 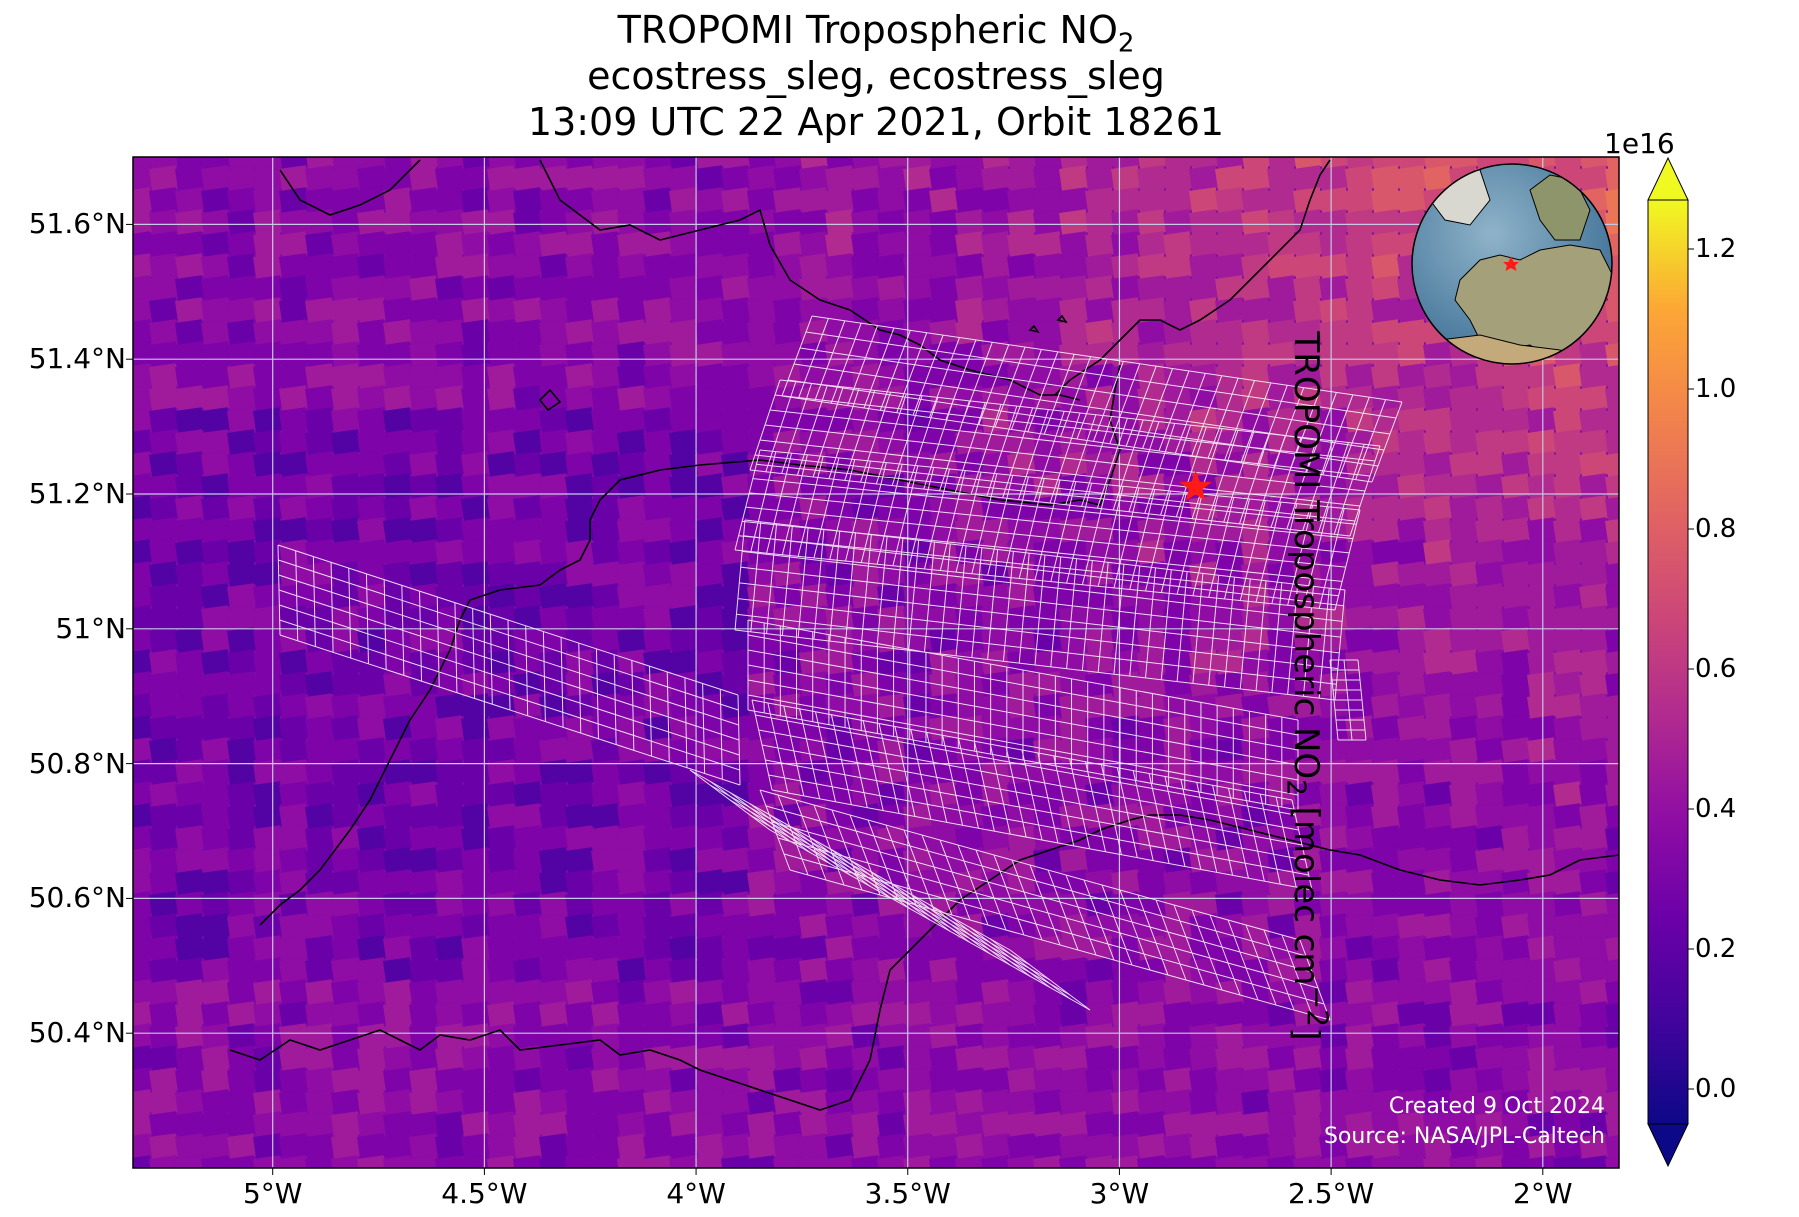 What do you see at coordinates (77, 359) in the screenshot?
I see `latitude-tick-label: 51.4°N` at bounding box center [77, 359].